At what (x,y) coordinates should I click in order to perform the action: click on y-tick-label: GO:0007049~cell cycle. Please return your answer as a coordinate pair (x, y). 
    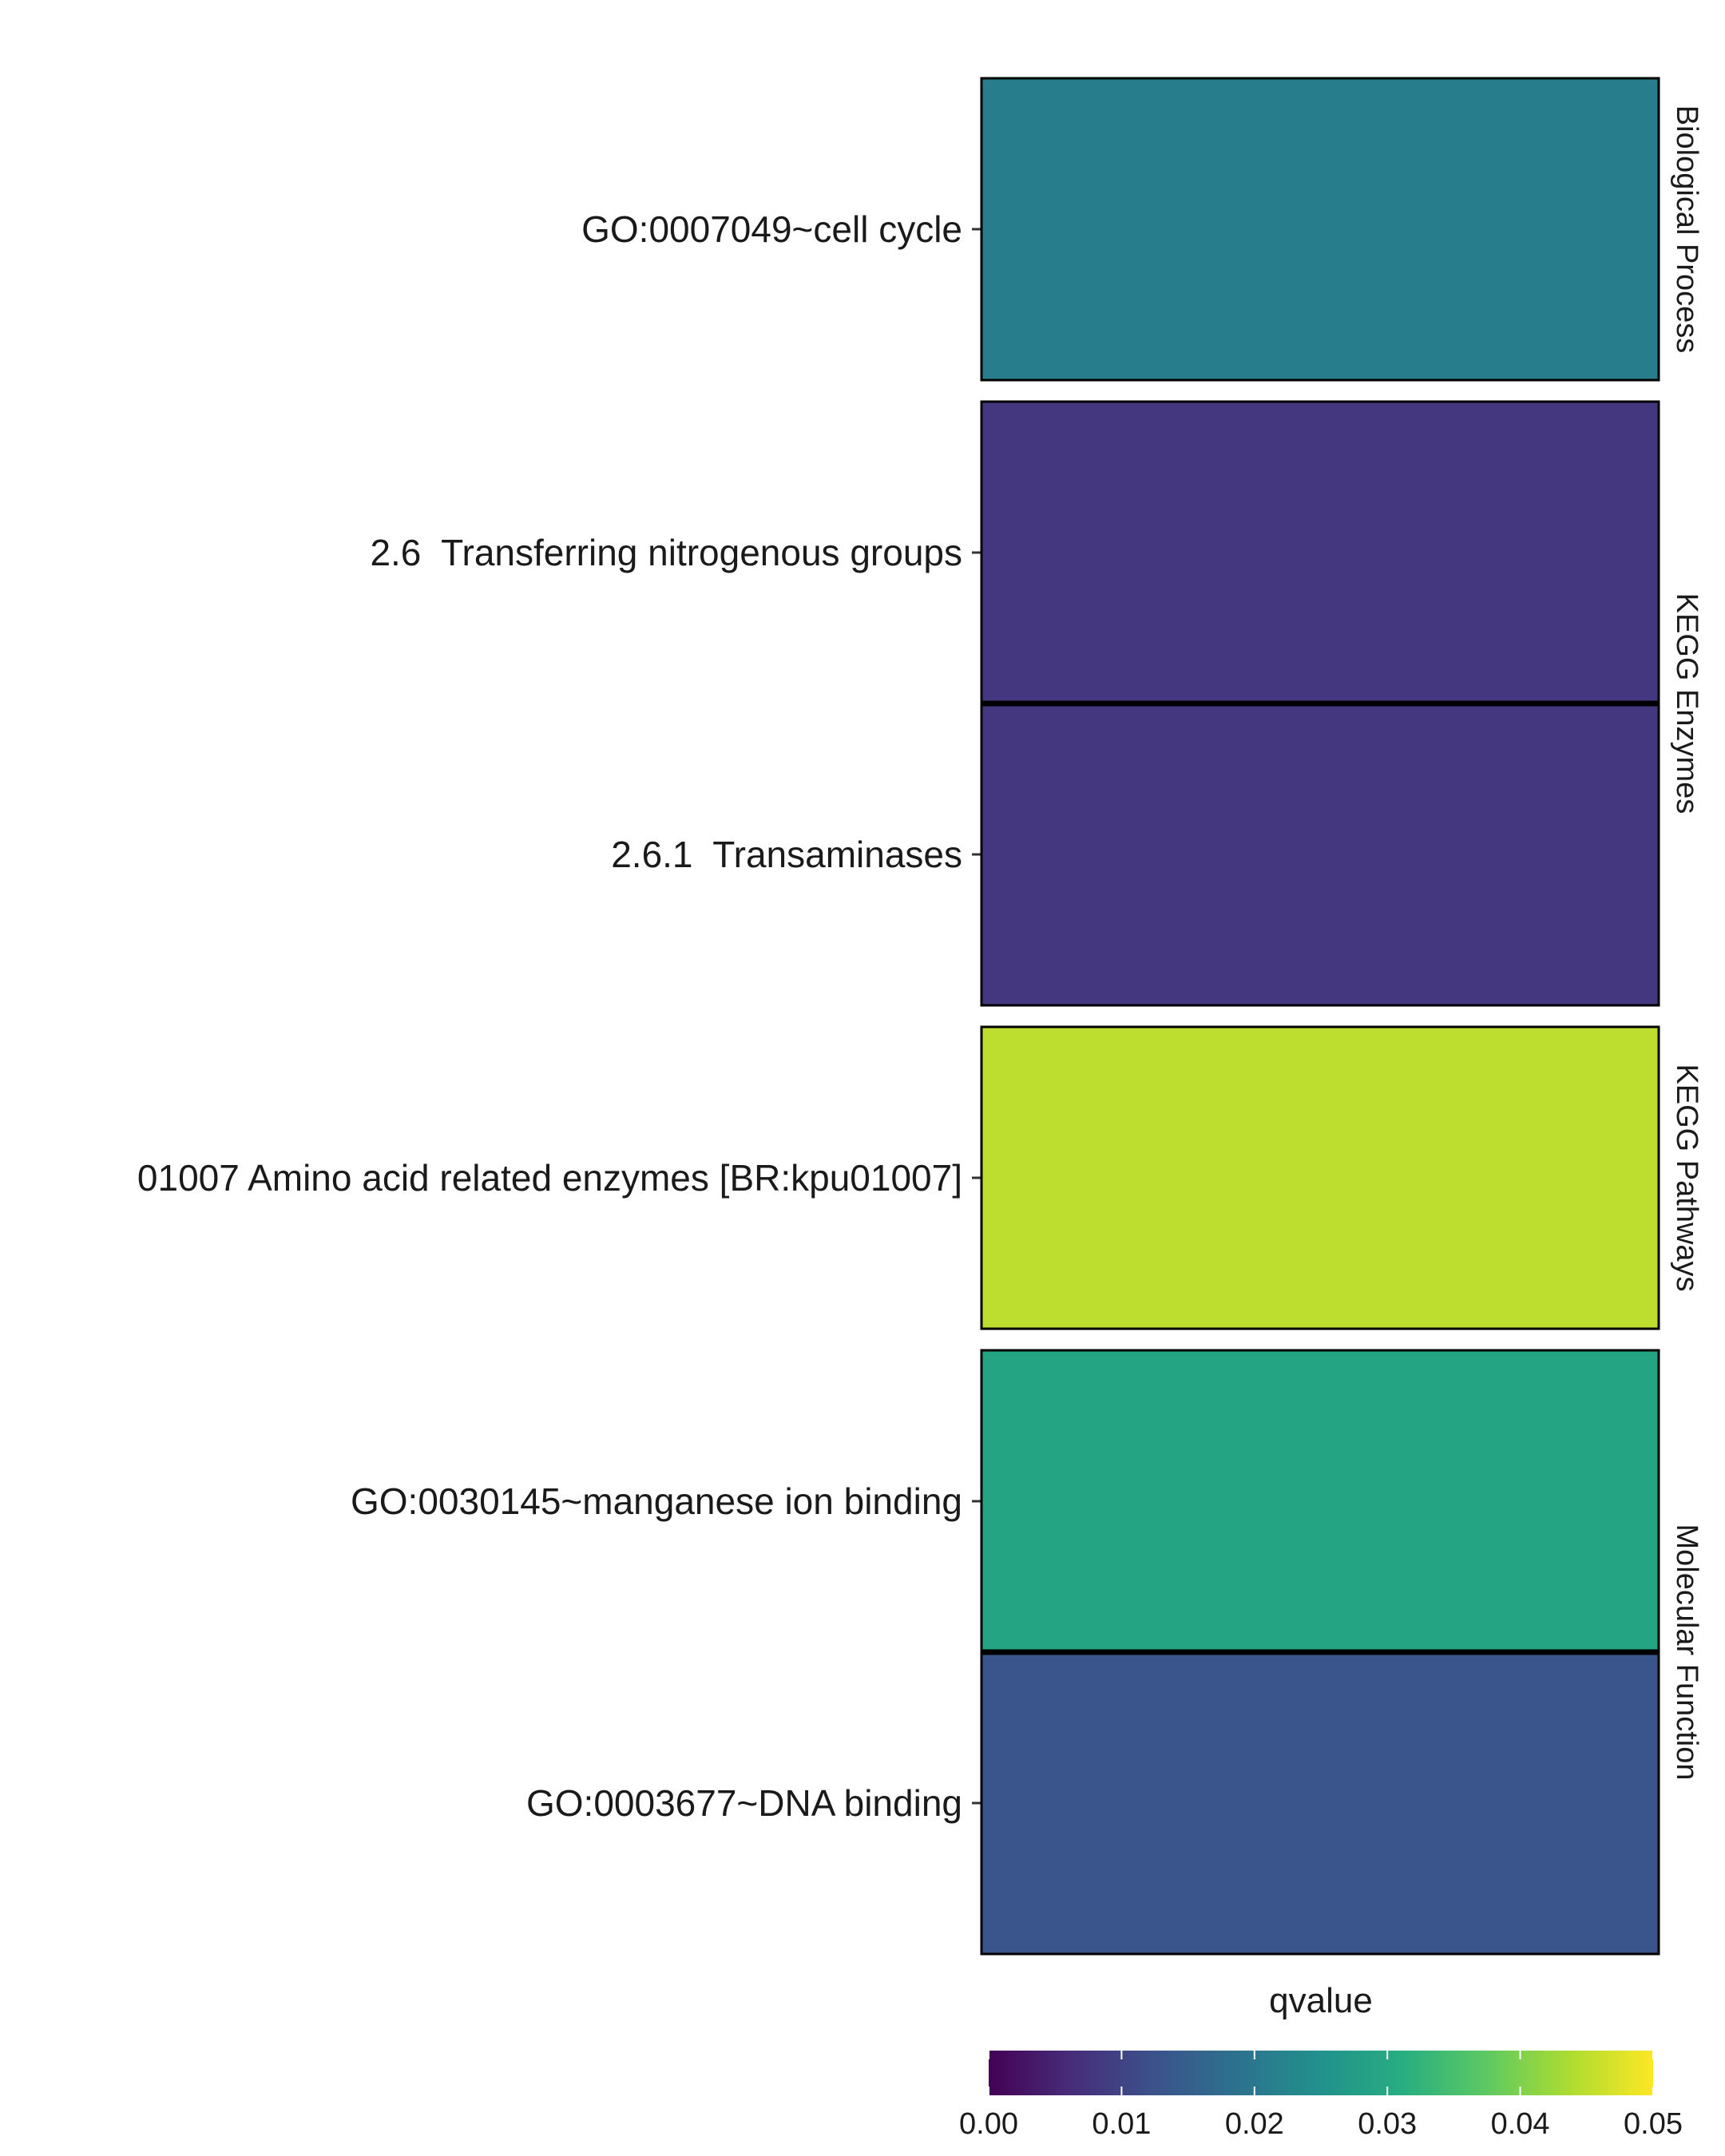
    Looking at the image, I should click on (772, 229).